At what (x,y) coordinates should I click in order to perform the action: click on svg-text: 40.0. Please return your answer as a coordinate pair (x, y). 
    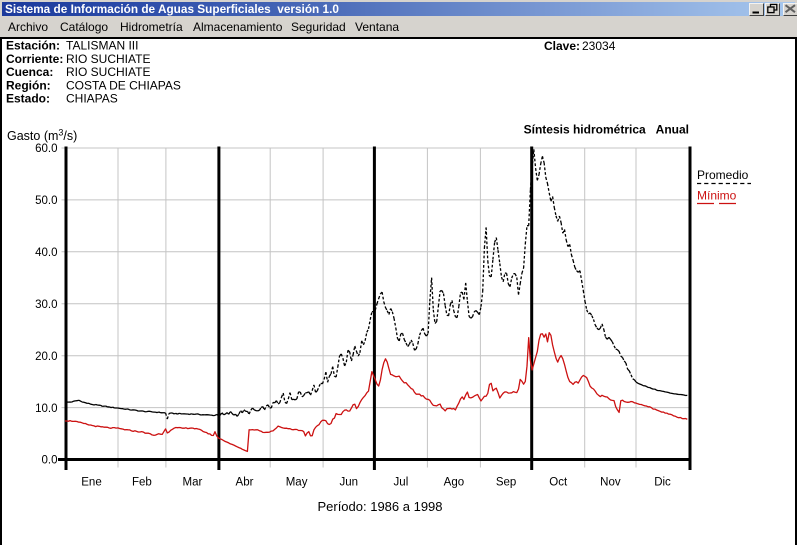
    Looking at the image, I should click on (46, 253).